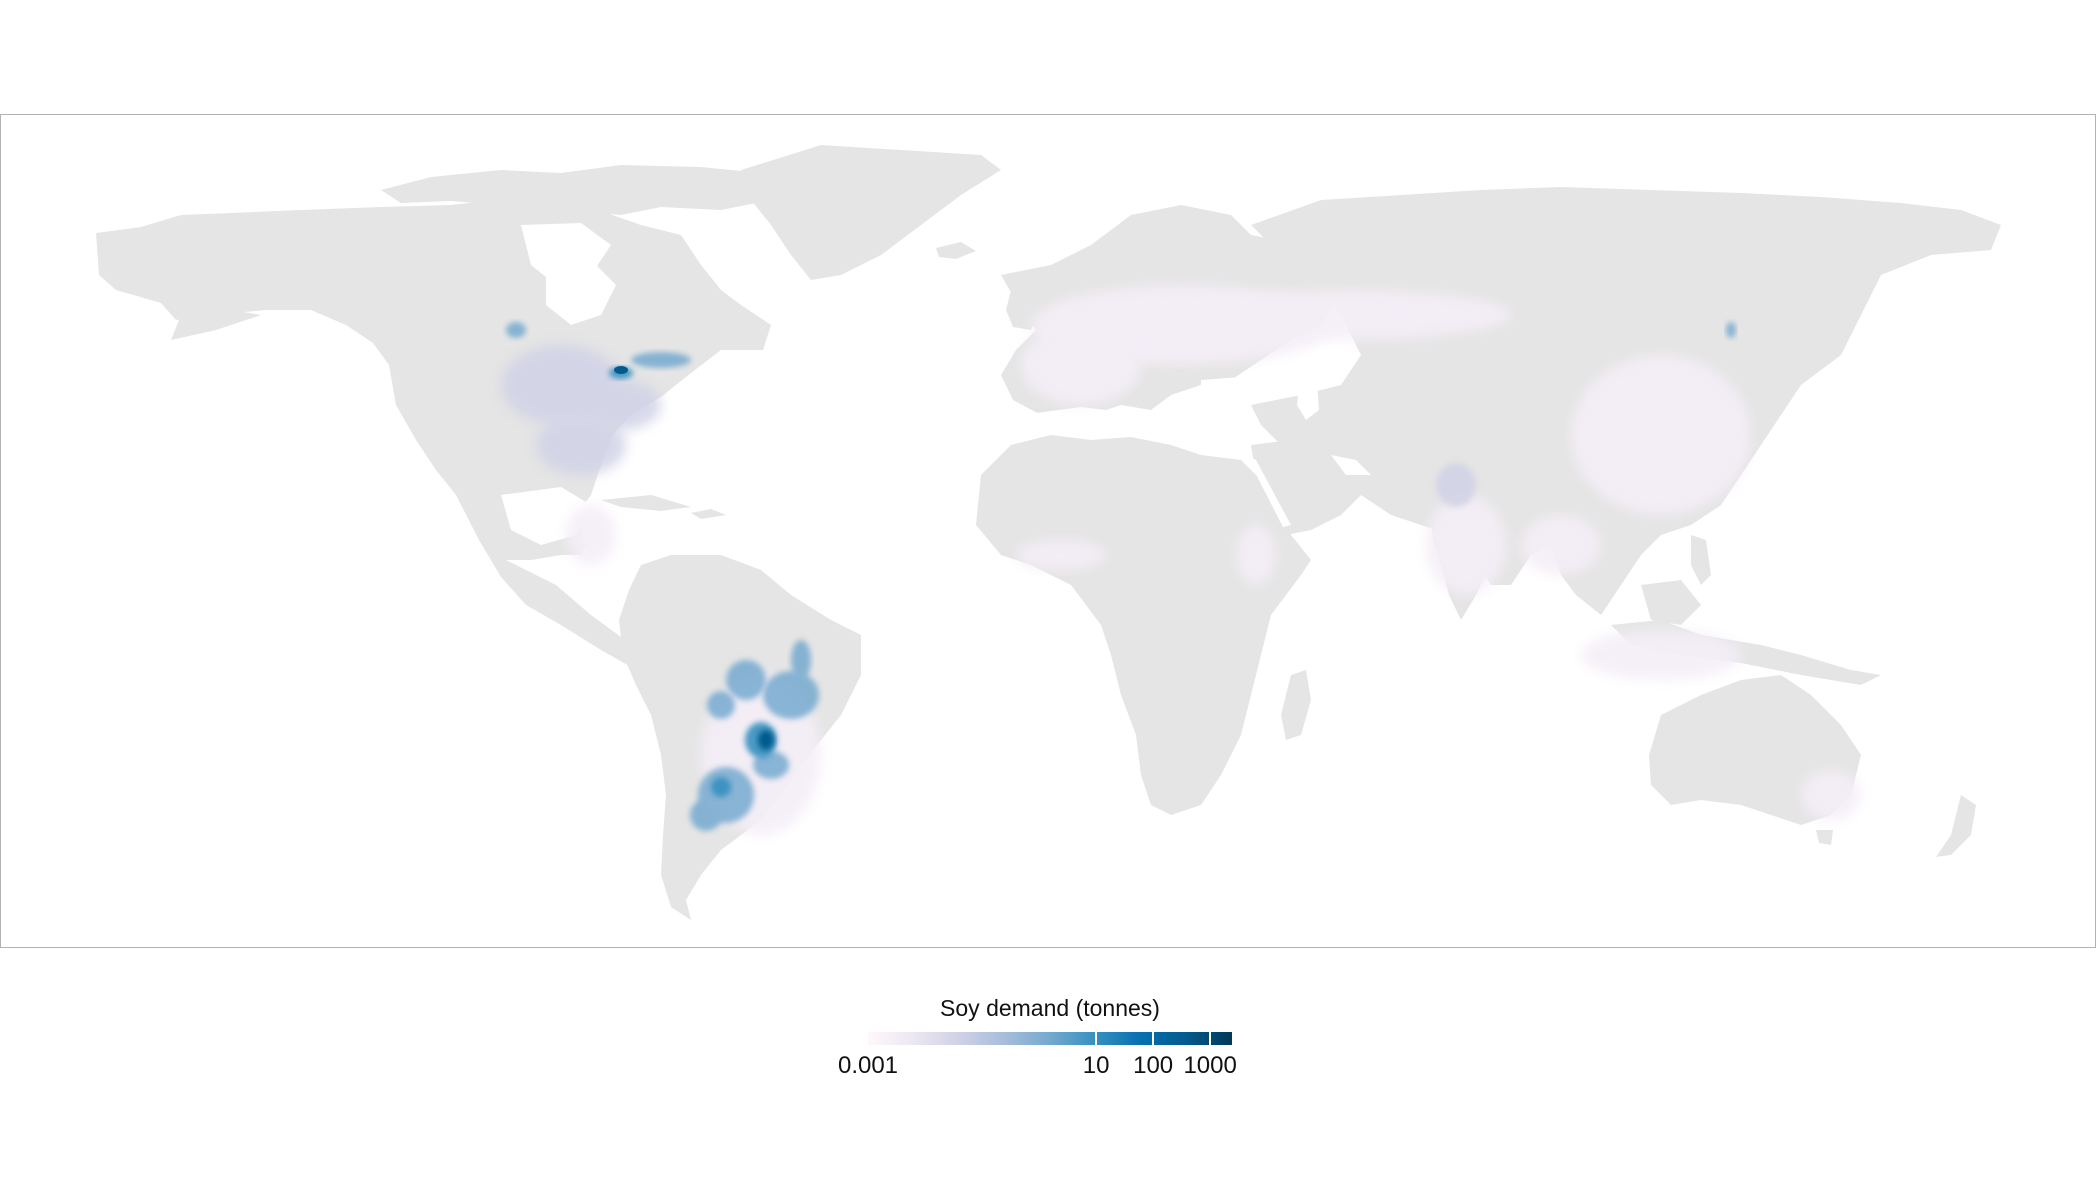 The width and height of the screenshot is (2100, 1200). I want to click on legend-title: Soy demand (tonnes), so click(1050, 1008).